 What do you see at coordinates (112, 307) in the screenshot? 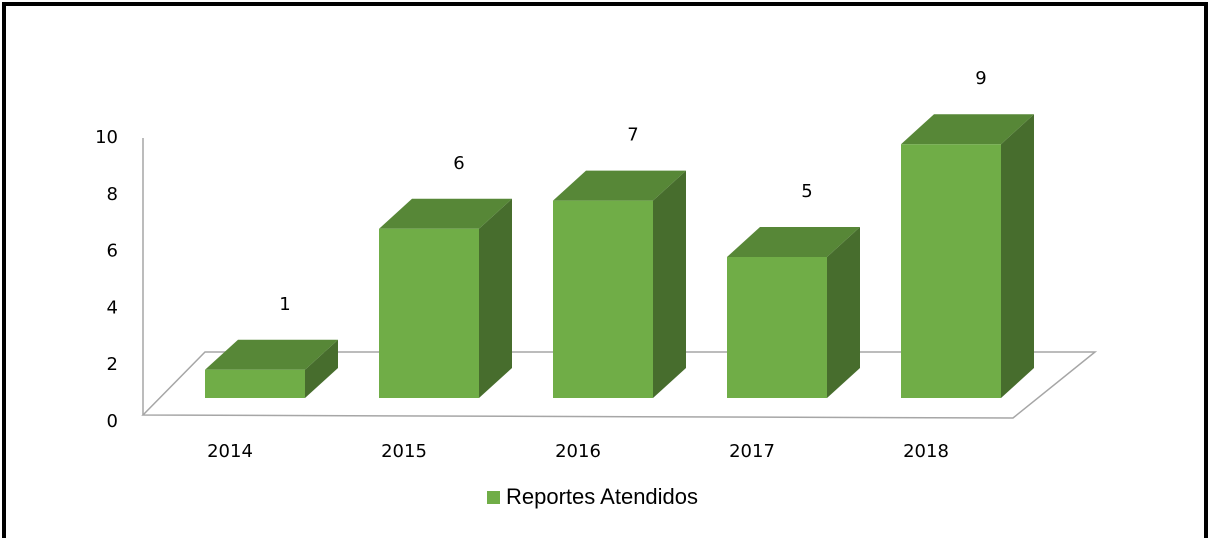
I see `y-tick-label: 4` at bounding box center [112, 307].